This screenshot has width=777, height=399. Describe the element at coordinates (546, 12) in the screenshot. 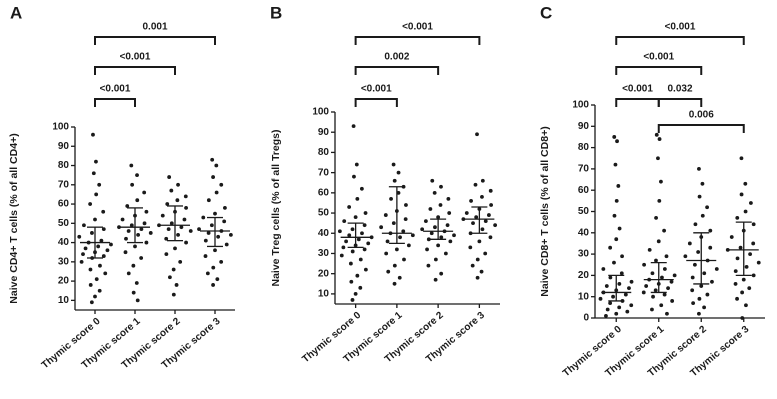

I see `panel-label: C` at that location.